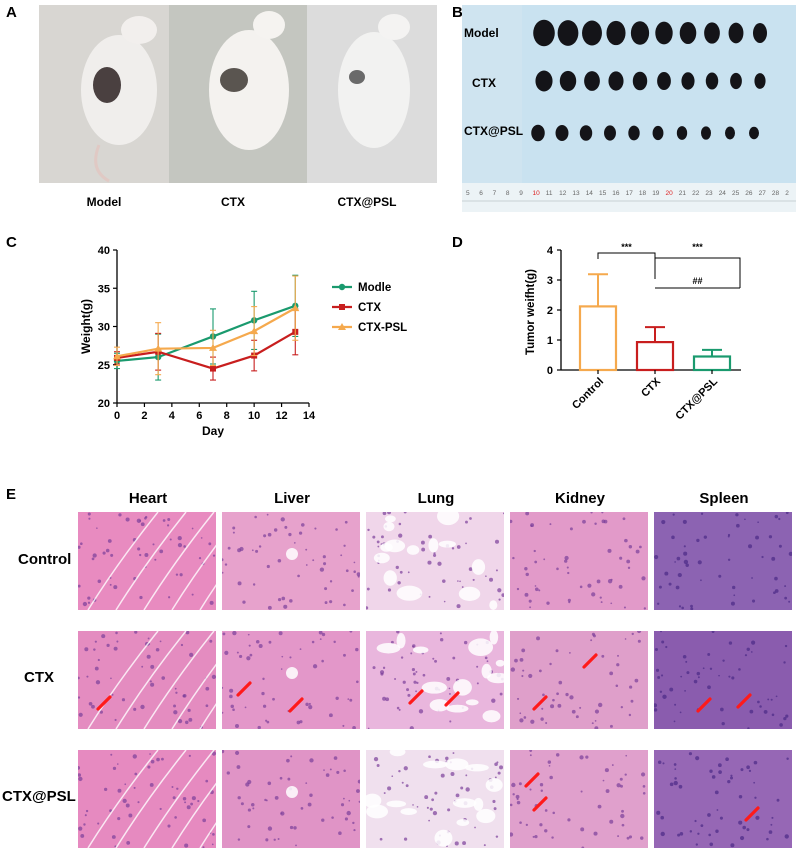 The image size is (800, 852). I want to click on tissue-background, so click(291, 561).